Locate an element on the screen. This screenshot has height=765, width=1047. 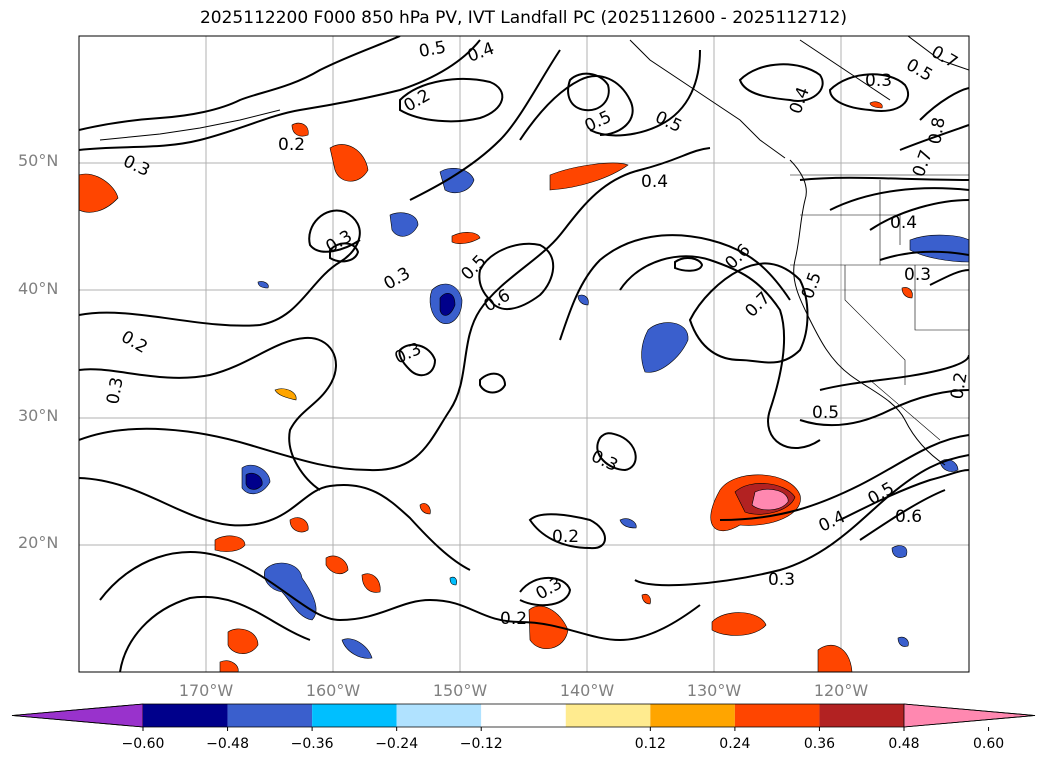
latitude-label: 40°N is located at coordinates (38, 288).